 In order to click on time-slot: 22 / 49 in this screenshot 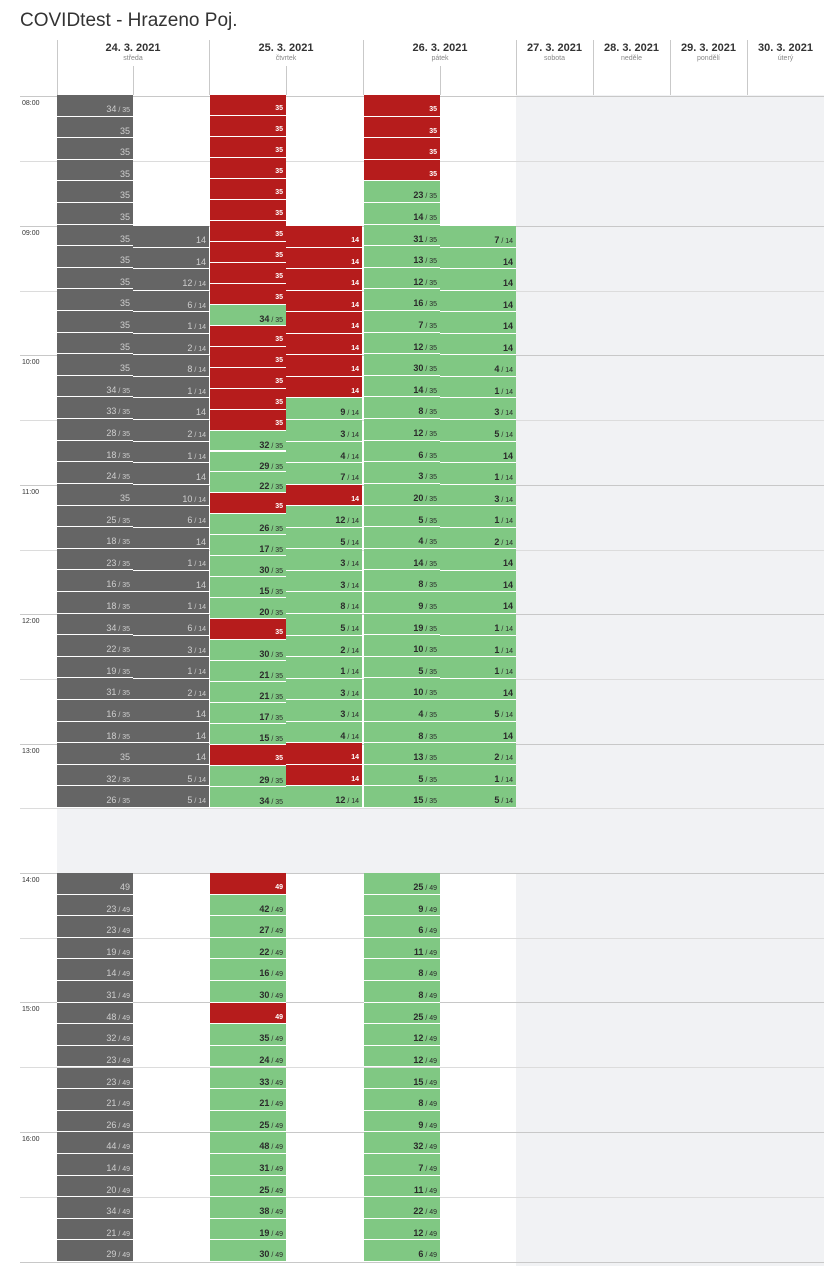, I will do `click(248, 948)`.